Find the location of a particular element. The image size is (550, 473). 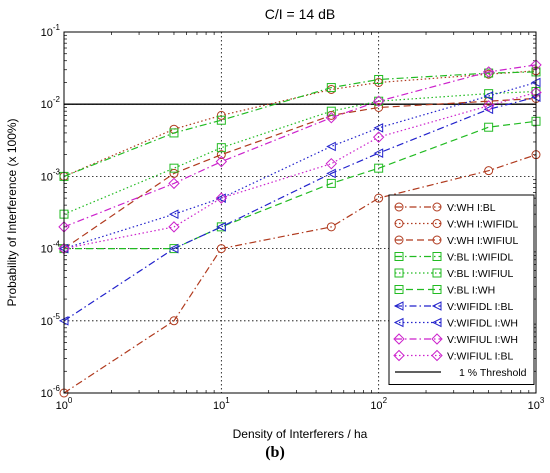

chart-title: C/I = 14 dB is located at coordinates (300, 14).